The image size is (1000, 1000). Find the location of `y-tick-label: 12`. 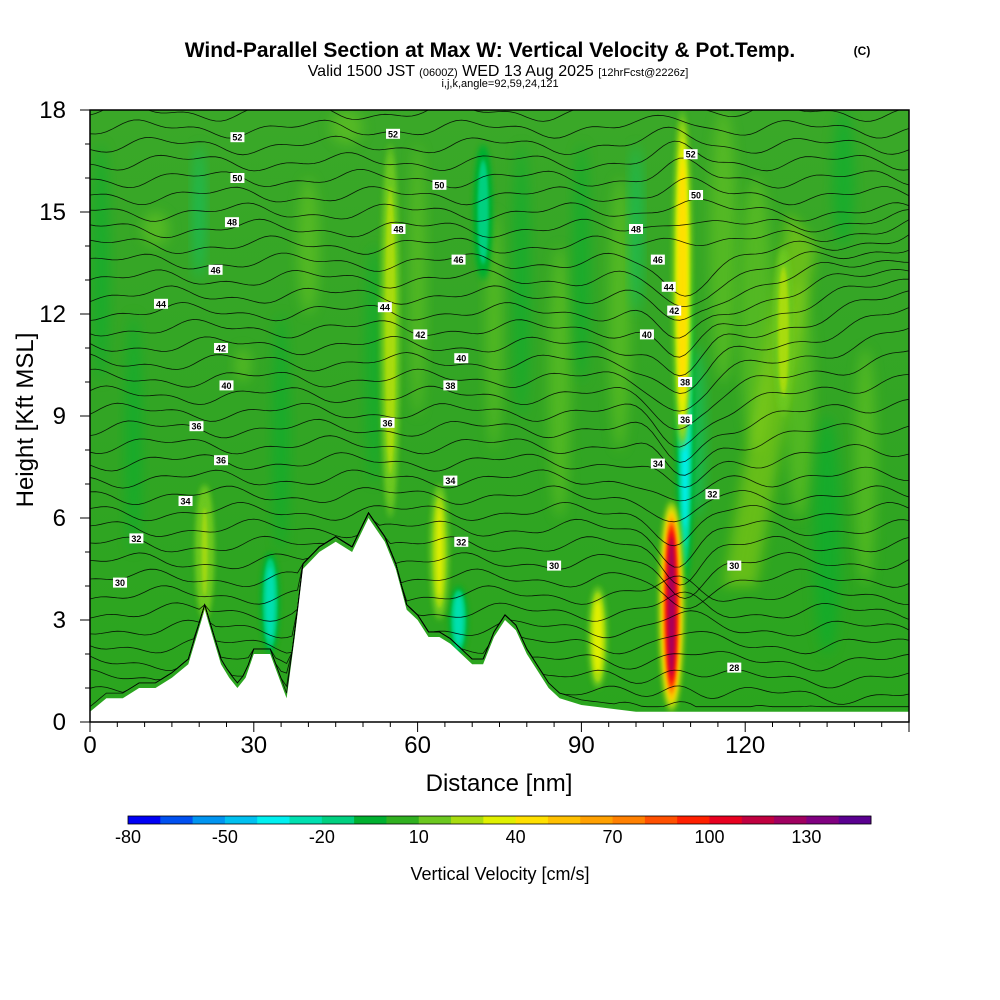

y-tick-label: 12 is located at coordinates (52, 314).